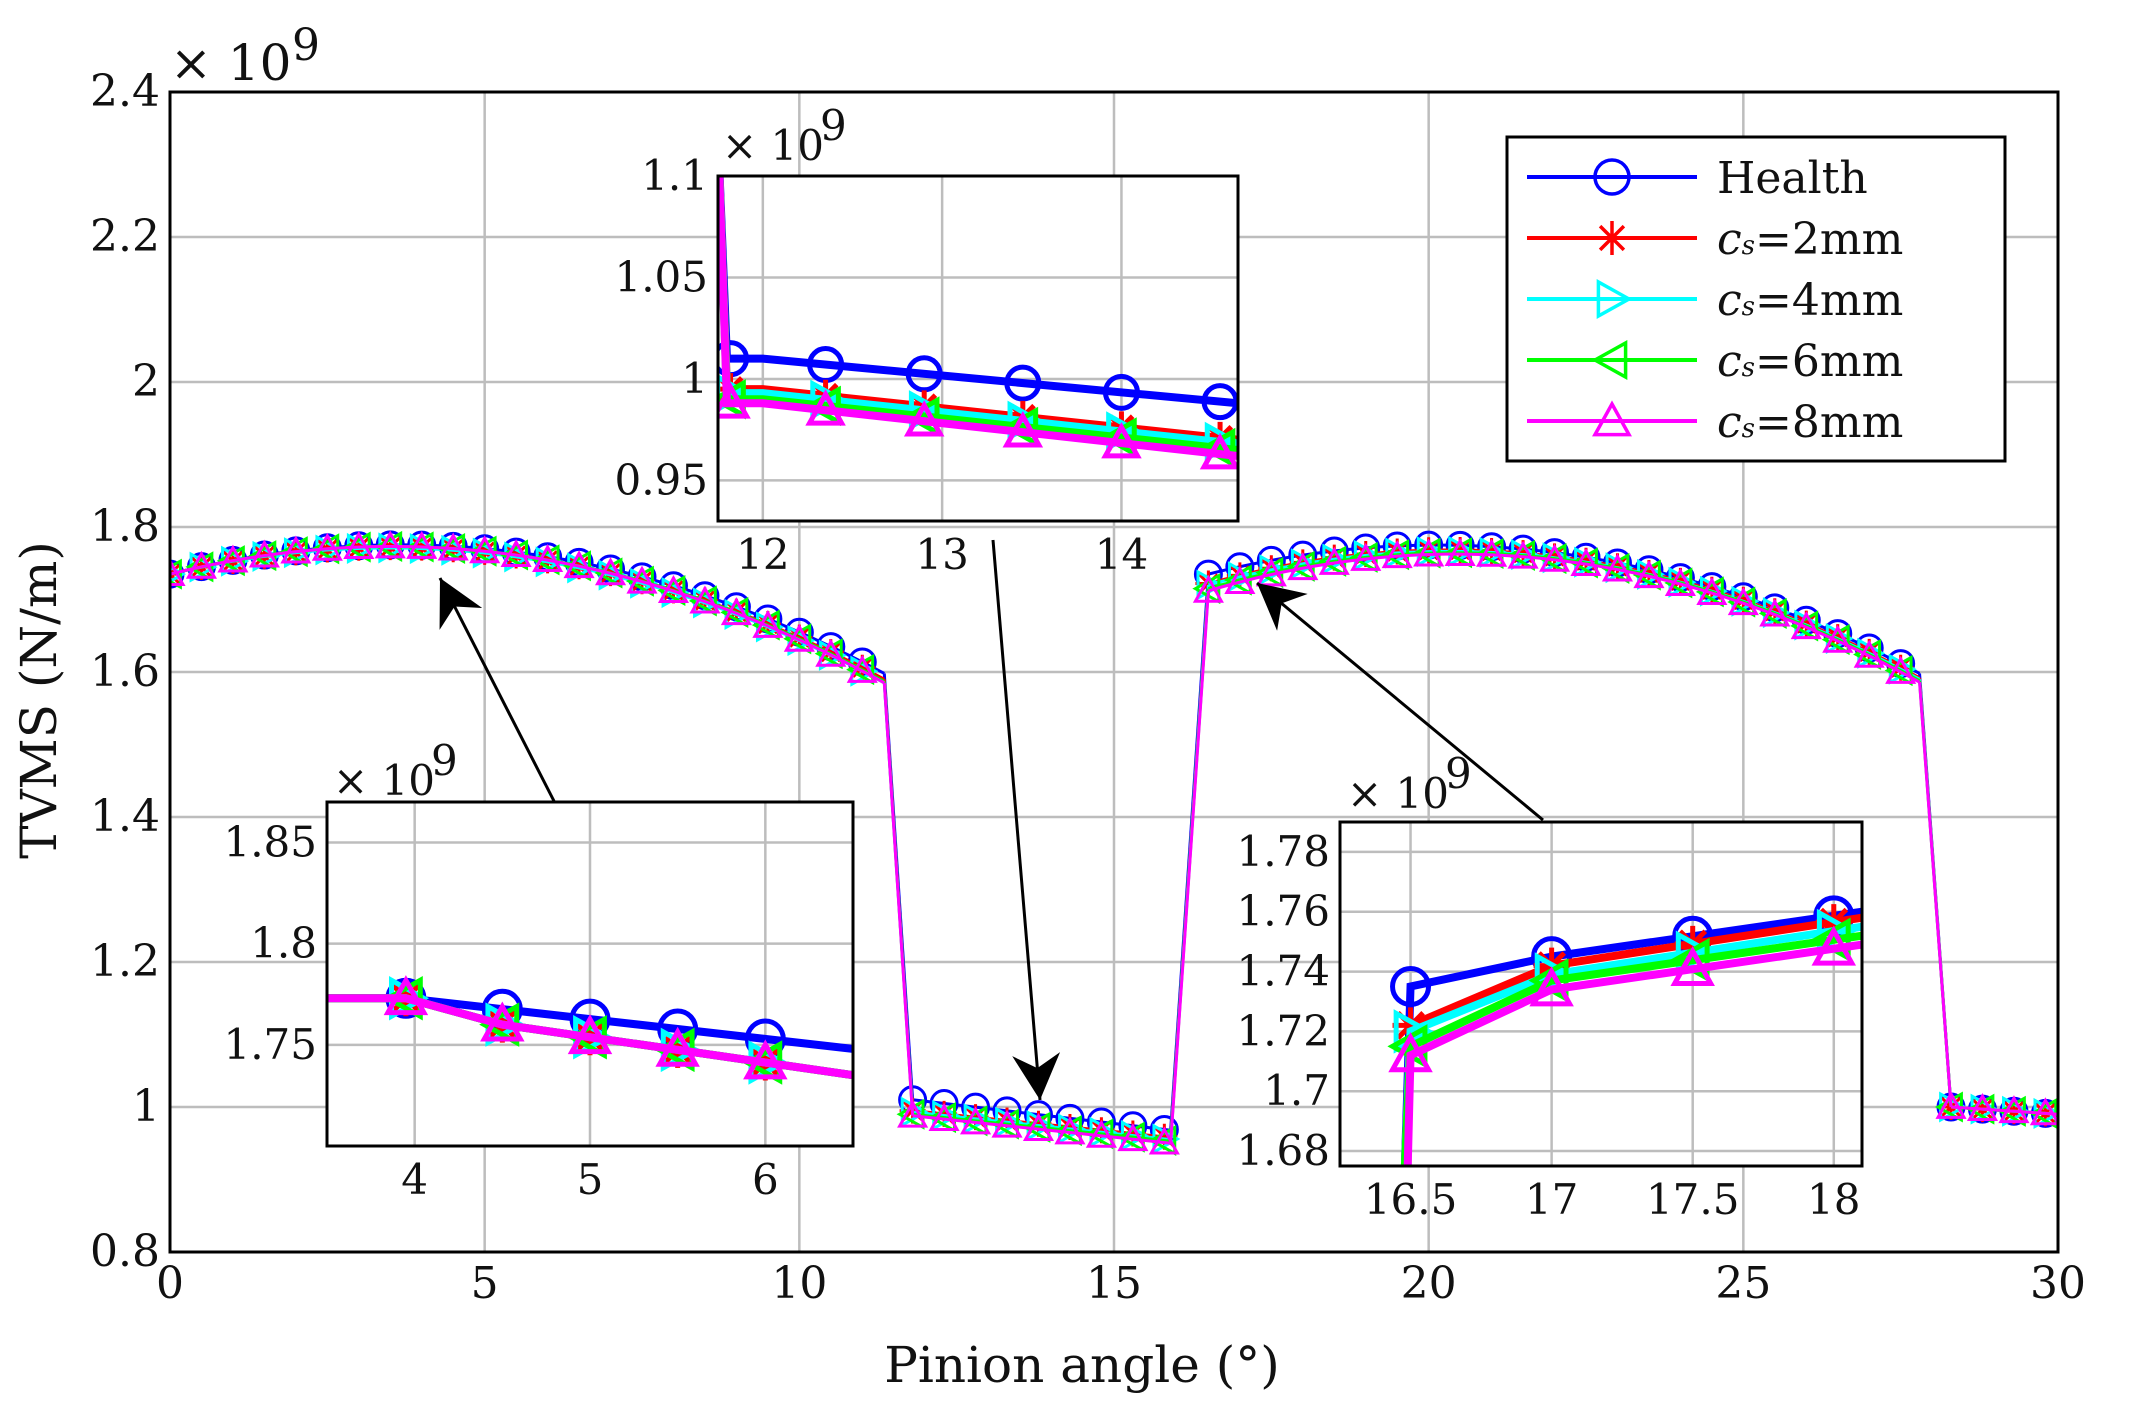 This screenshot has width=2129, height=1420. I want to click on inset-top-series-group, so click(978, 323).